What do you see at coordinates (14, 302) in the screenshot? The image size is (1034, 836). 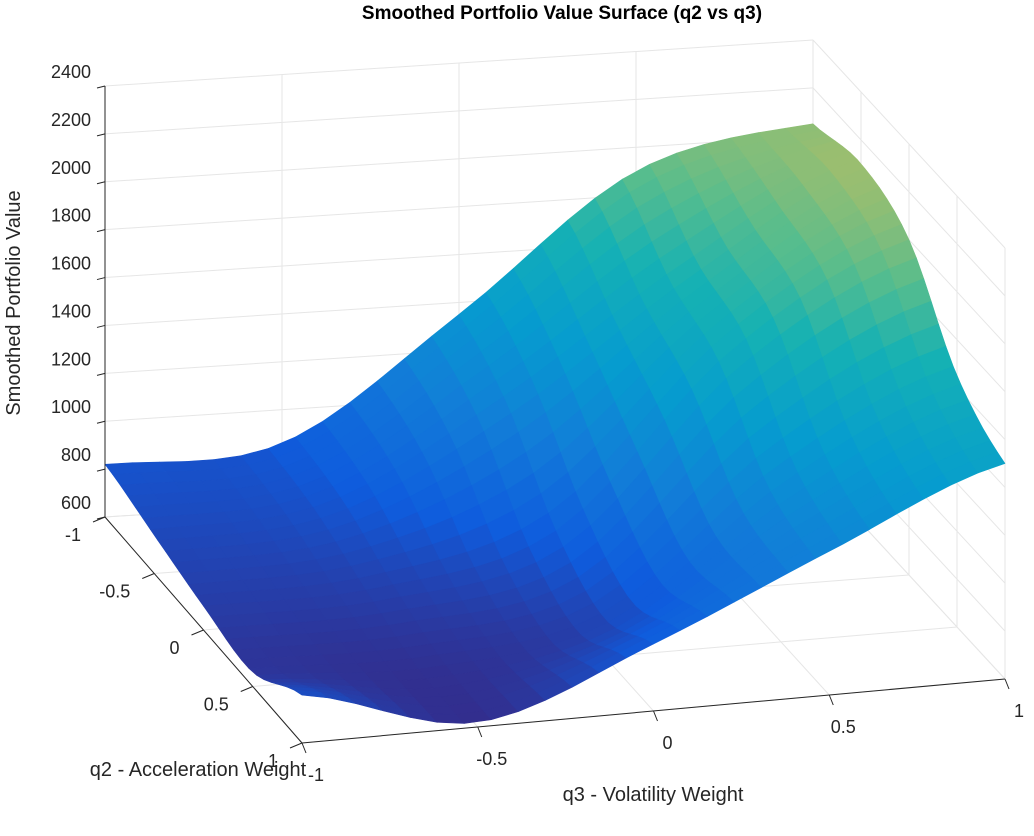 I see `z-axis-label: Smoothed Portfolio Value` at bounding box center [14, 302].